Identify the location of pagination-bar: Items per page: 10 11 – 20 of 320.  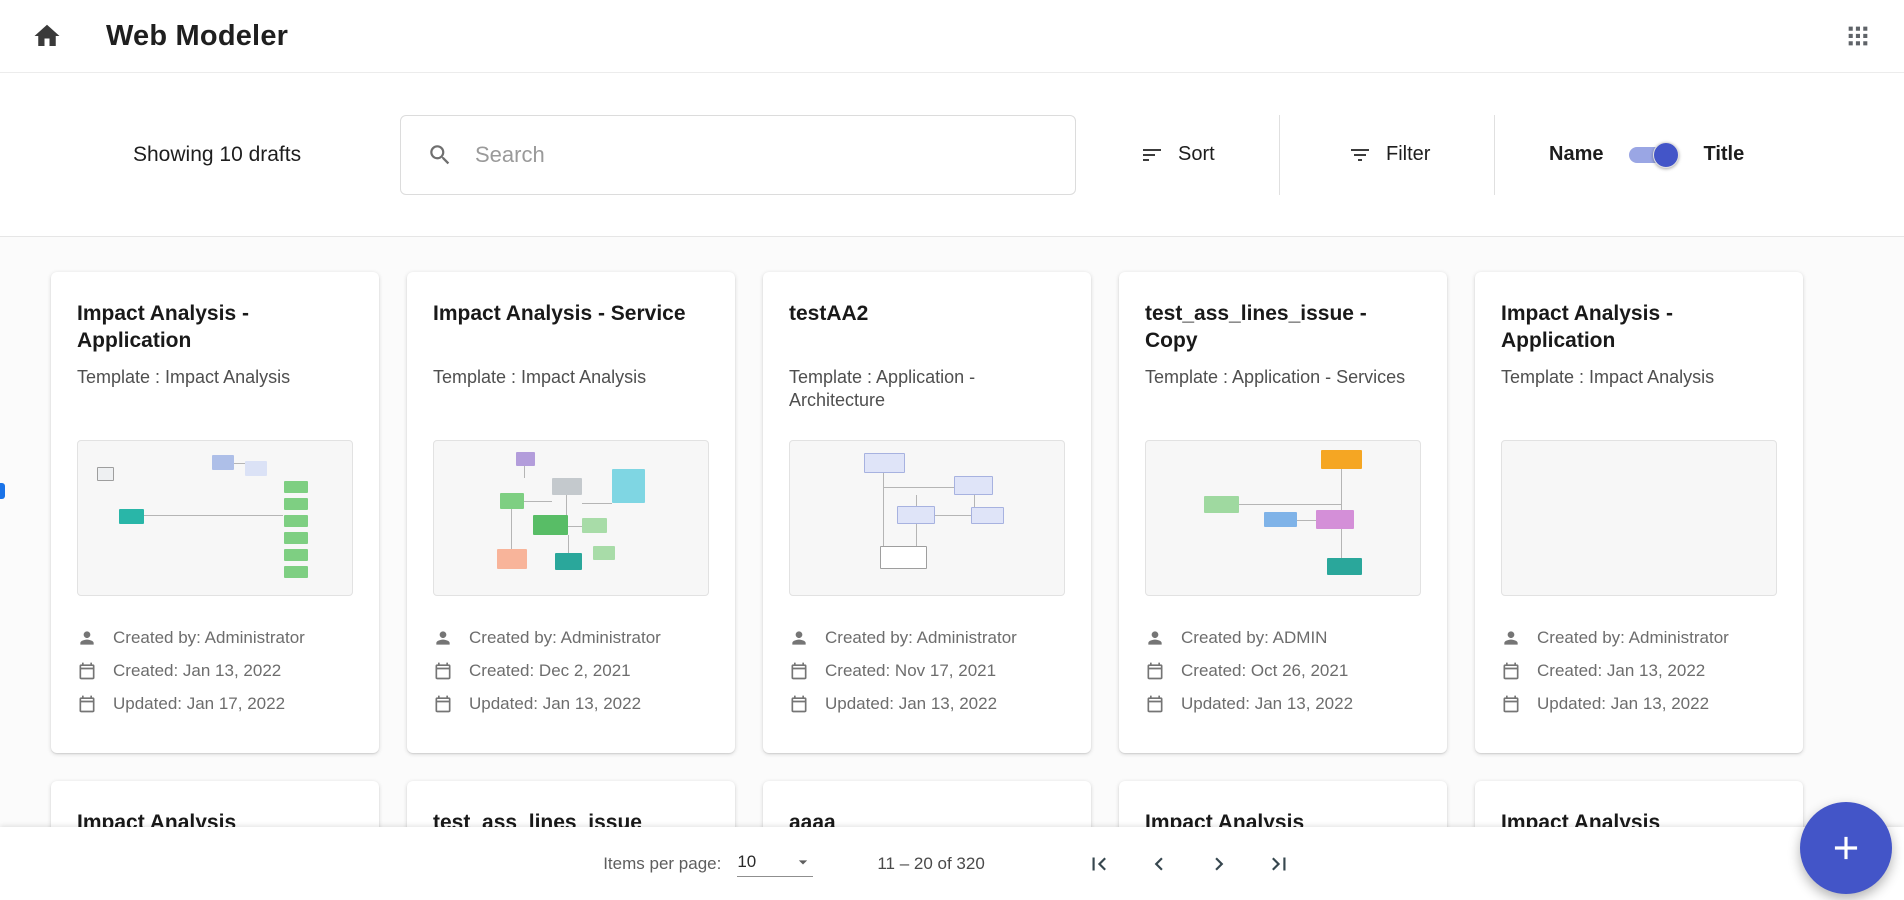
(952, 863).